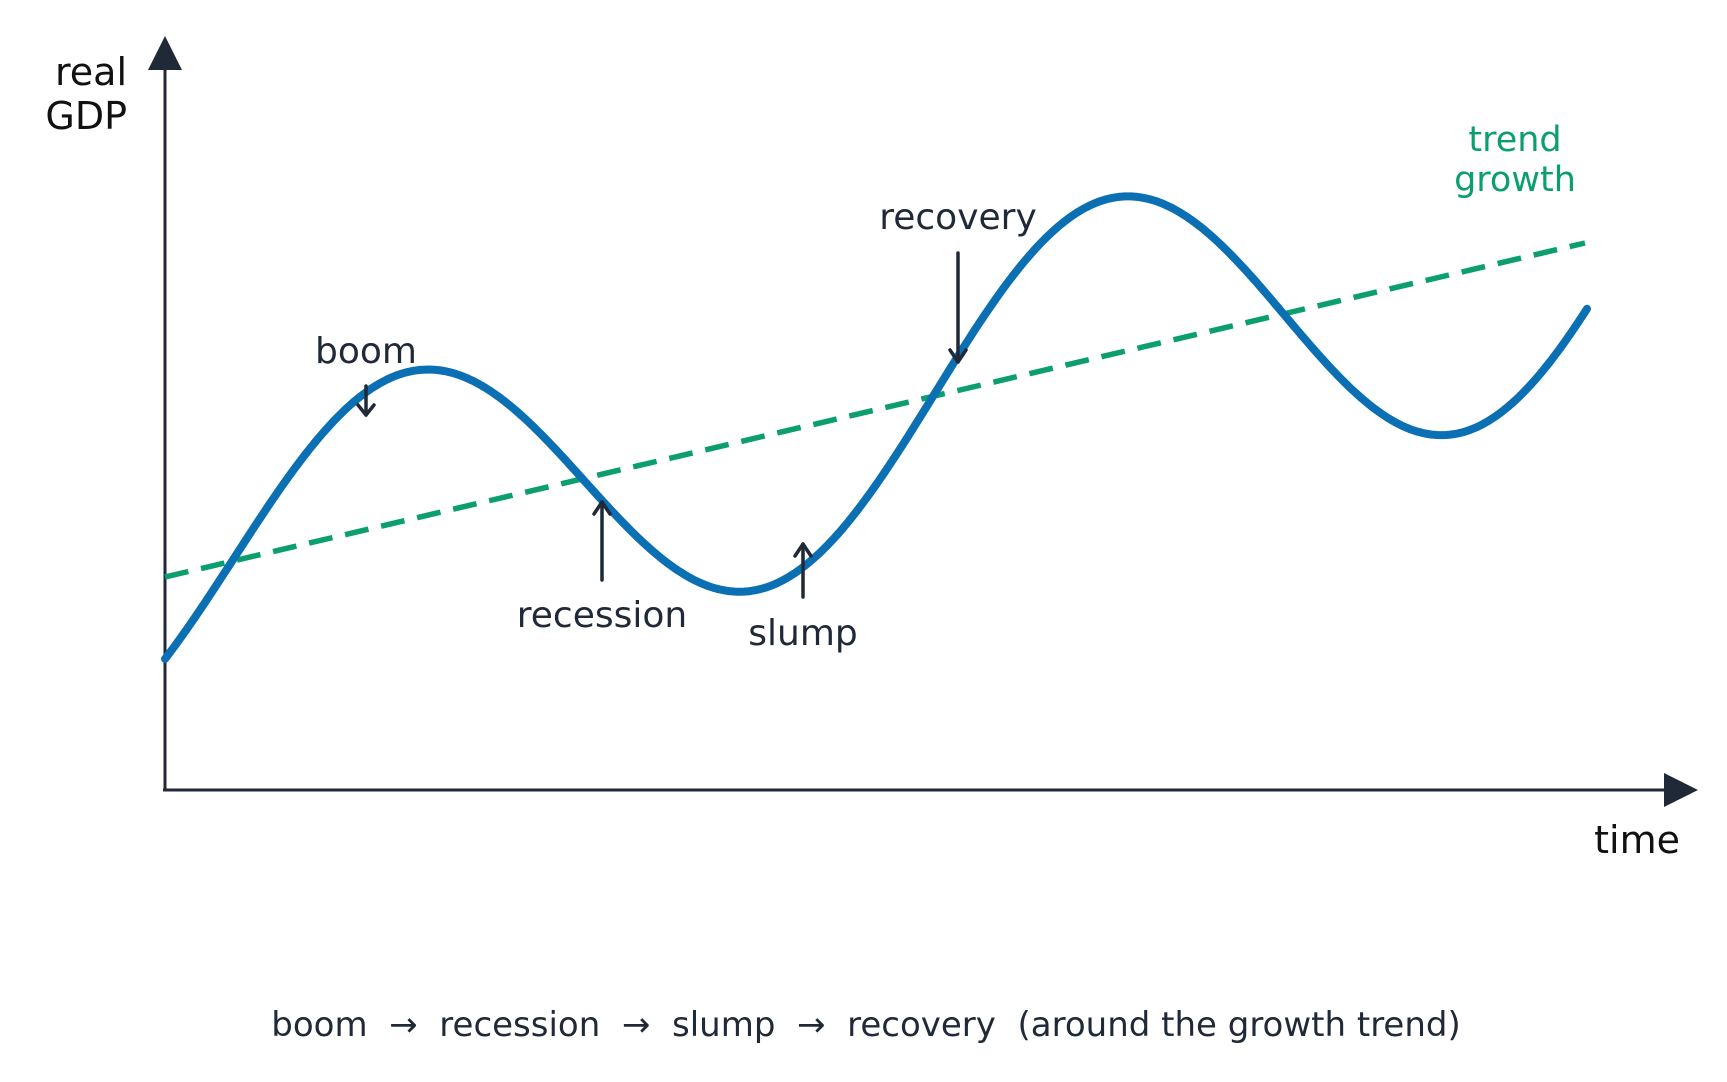 Image resolution: width=1727 pixels, height=1082 pixels. What do you see at coordinates (165, 53) in the screenshot?
I see `y-axis-arrowhead` at bounding box center [165, 53].